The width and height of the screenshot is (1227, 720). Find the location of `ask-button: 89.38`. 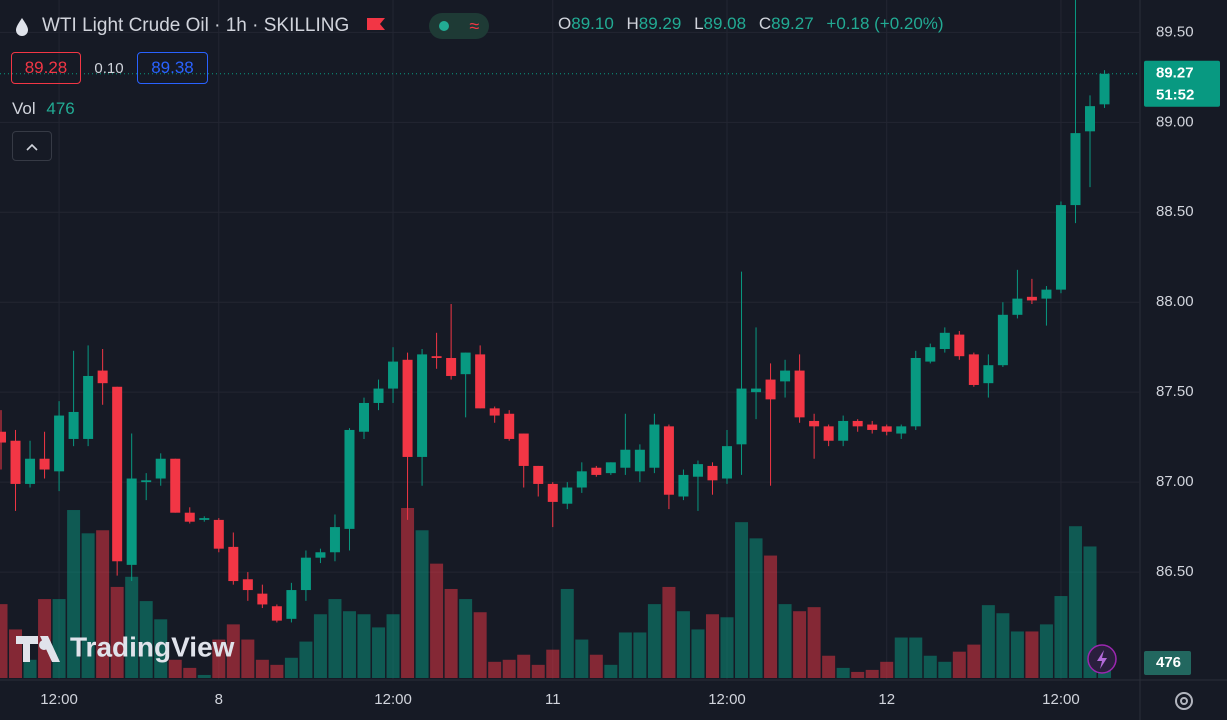

ask-button: 89.38 is located at coordinates (172, 68).